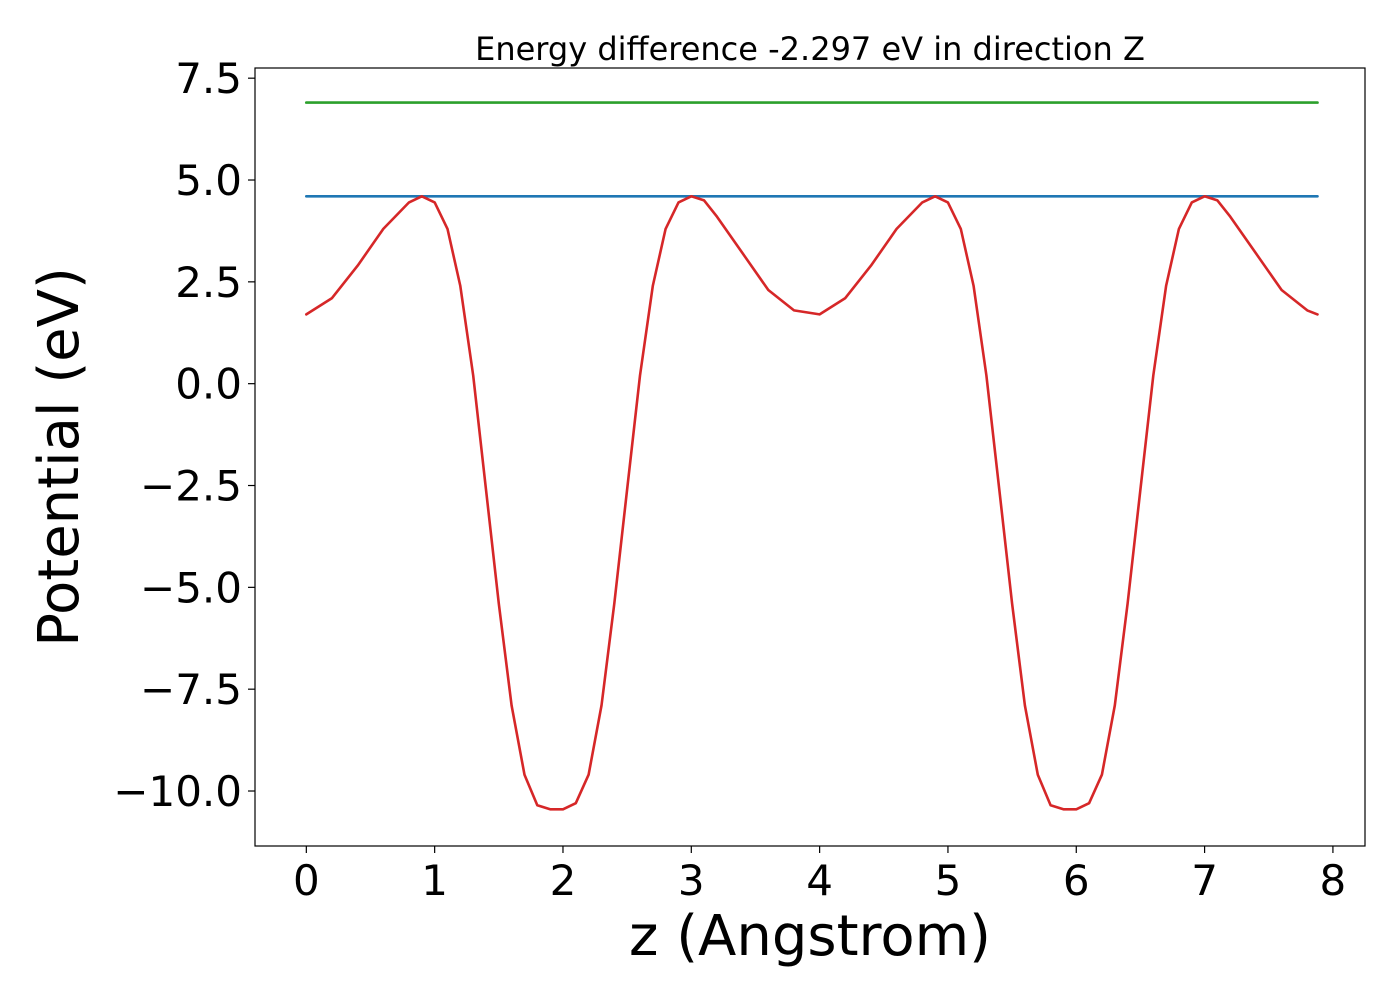 This screenshot has width=1400, height=1000. What do you see at coordinates (59, 457) in the screenshot?
I see `y-axis-label: Potential (eV)` at bounding box center [59, 457].